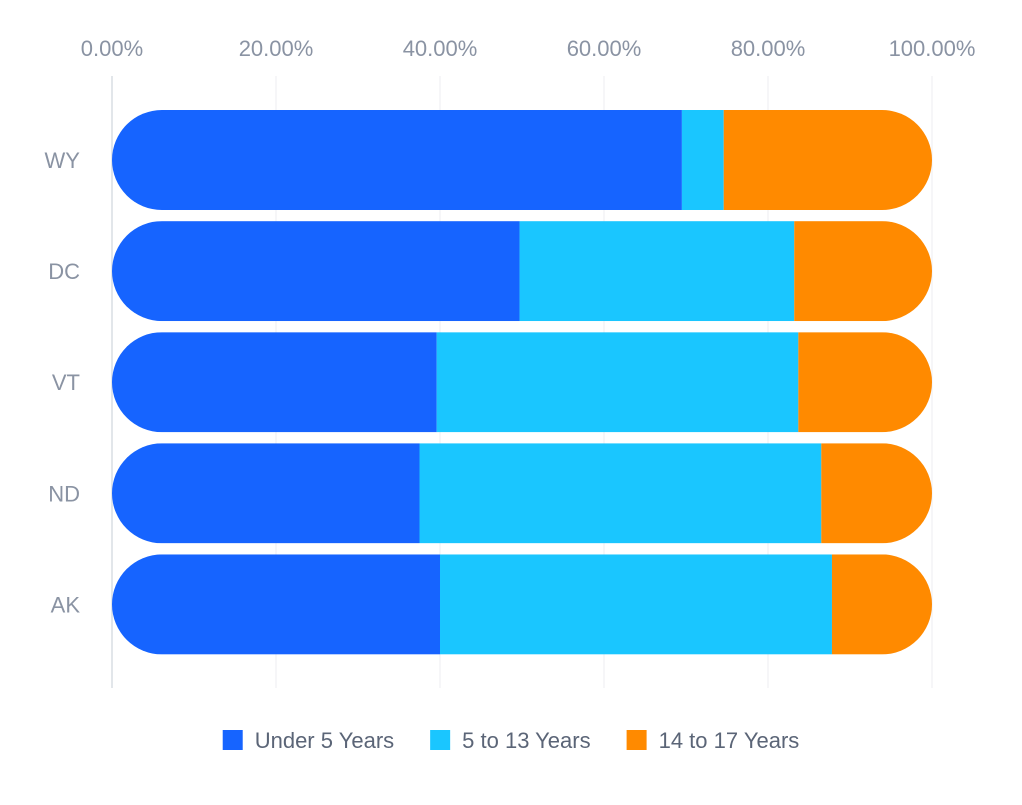 The width and height of the screenshot is (1022, 805). I want to click on bar-group-nd, so click(522, 493).